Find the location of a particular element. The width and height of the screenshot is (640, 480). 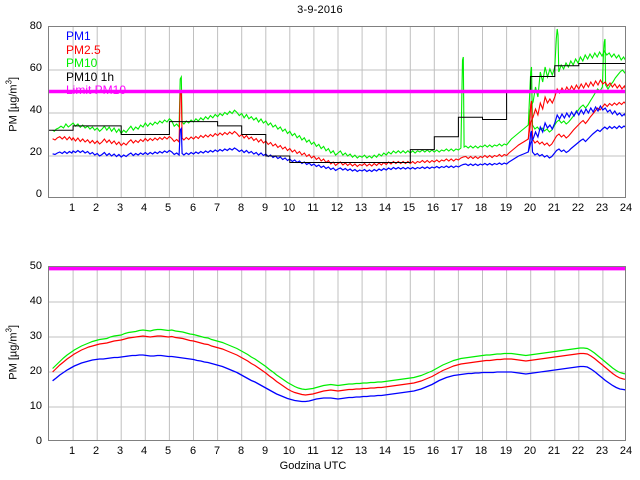

legend-item-pm1: PM1 is located at coordinates (96, 36).